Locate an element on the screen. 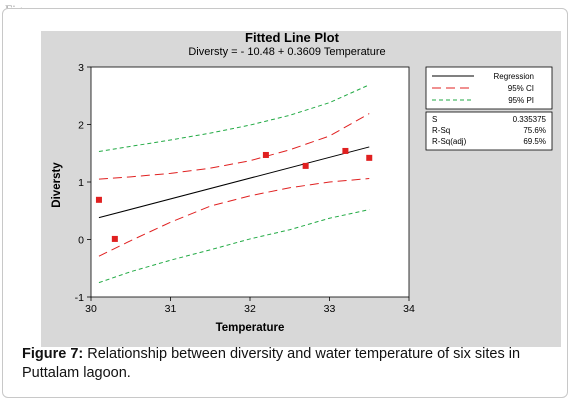  stat-value: 0.335375 is located at coordinates (530, 119).